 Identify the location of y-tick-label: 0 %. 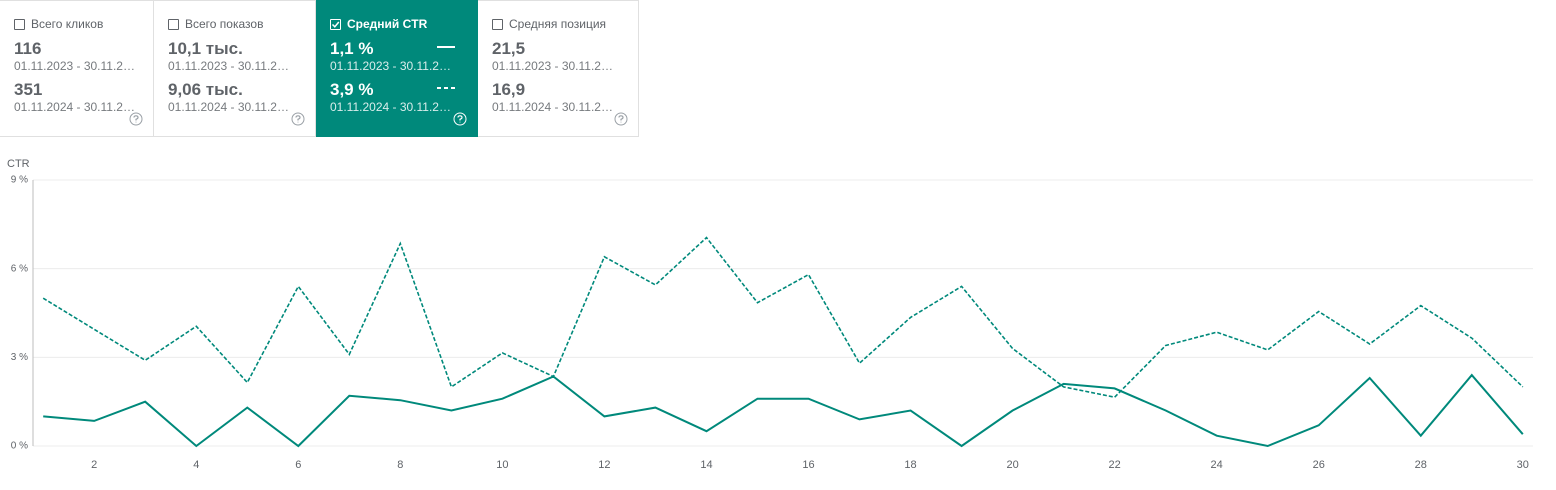
(19, 446).